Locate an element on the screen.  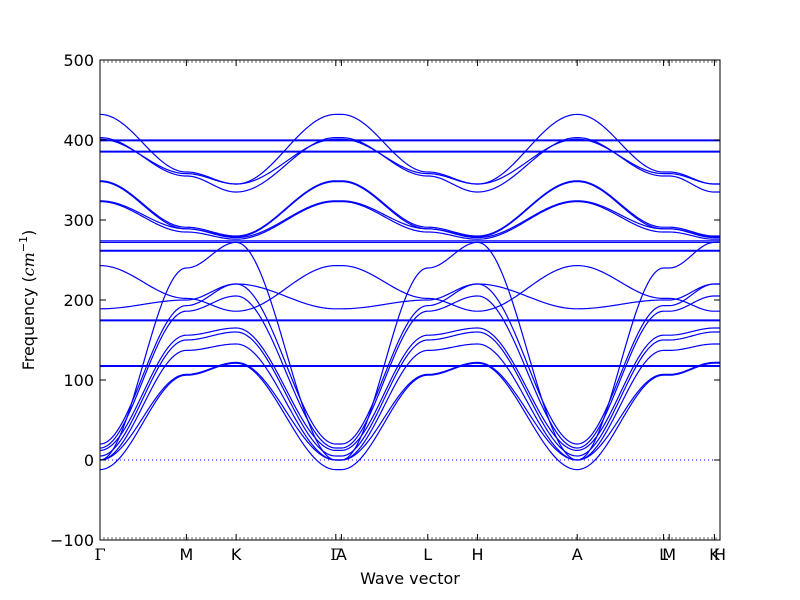
x-tick-label-4: Γ is located at coordinates (335, 554).